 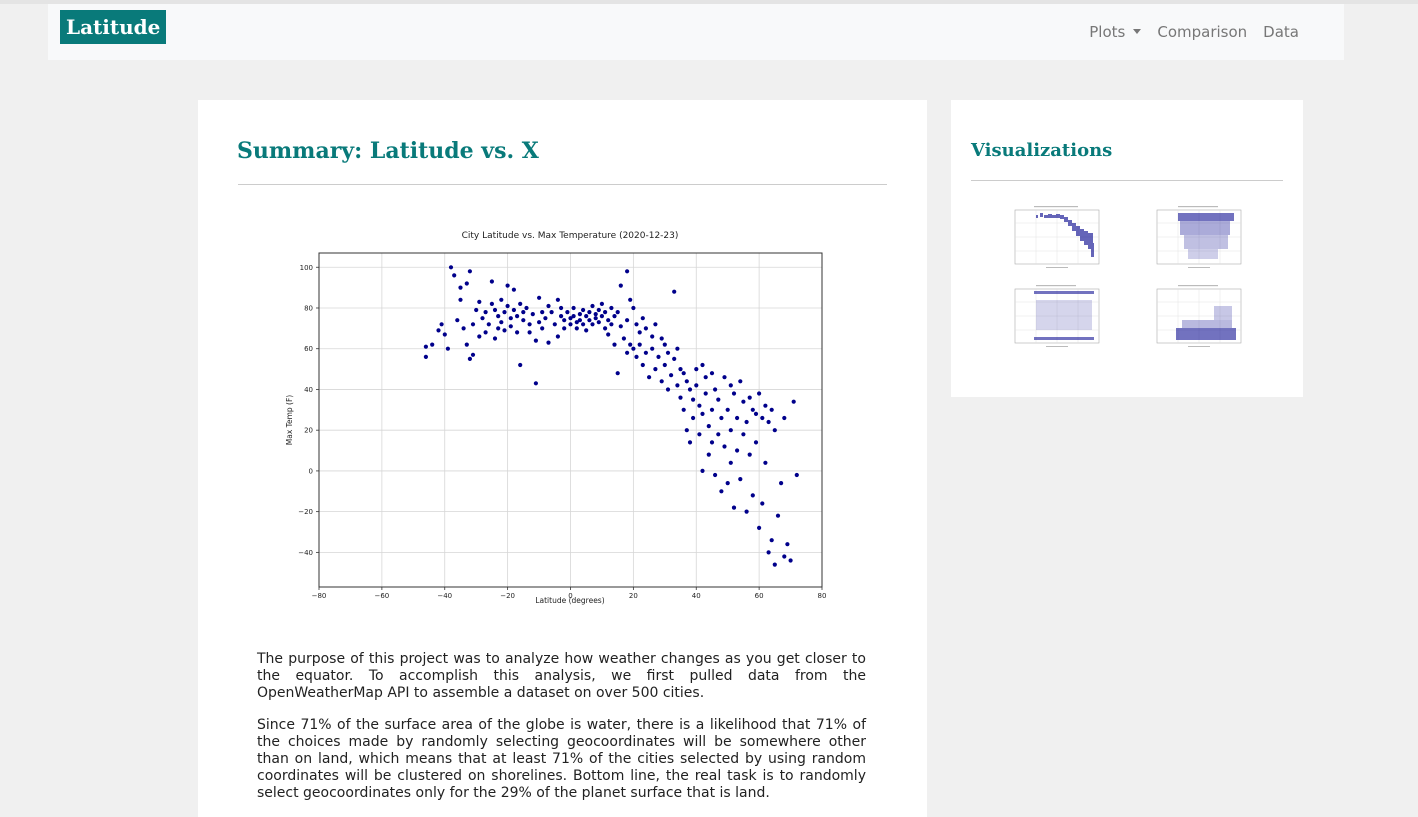 I want to click on thumbnail-cloudiness, so click(x=1055, y=316).